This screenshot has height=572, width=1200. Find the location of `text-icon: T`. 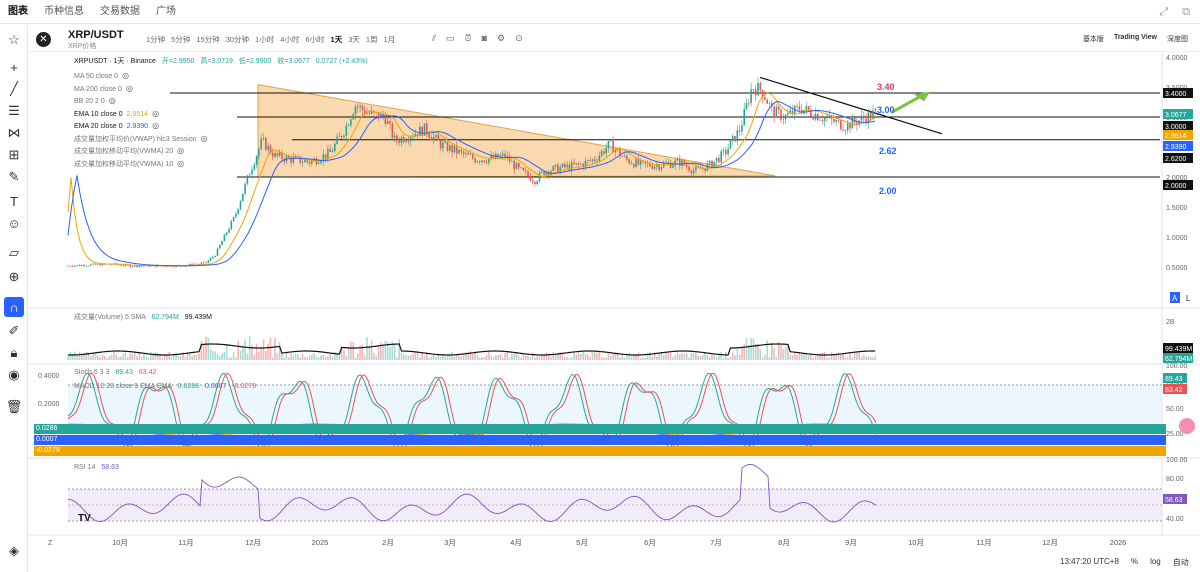

text-icon: T is located at coordinates (14, 201).